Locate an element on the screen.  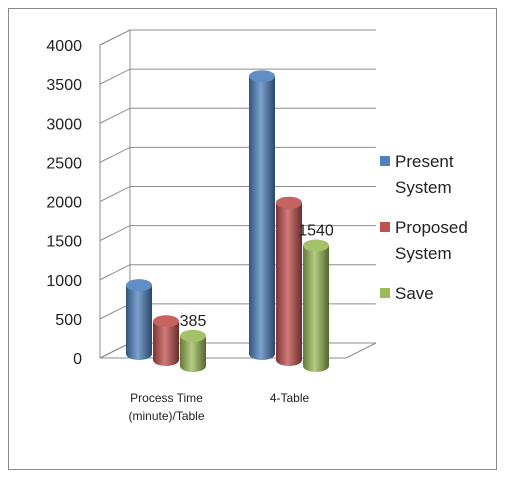
category-label: (minute)/Table is located at coordinates (166, 416).